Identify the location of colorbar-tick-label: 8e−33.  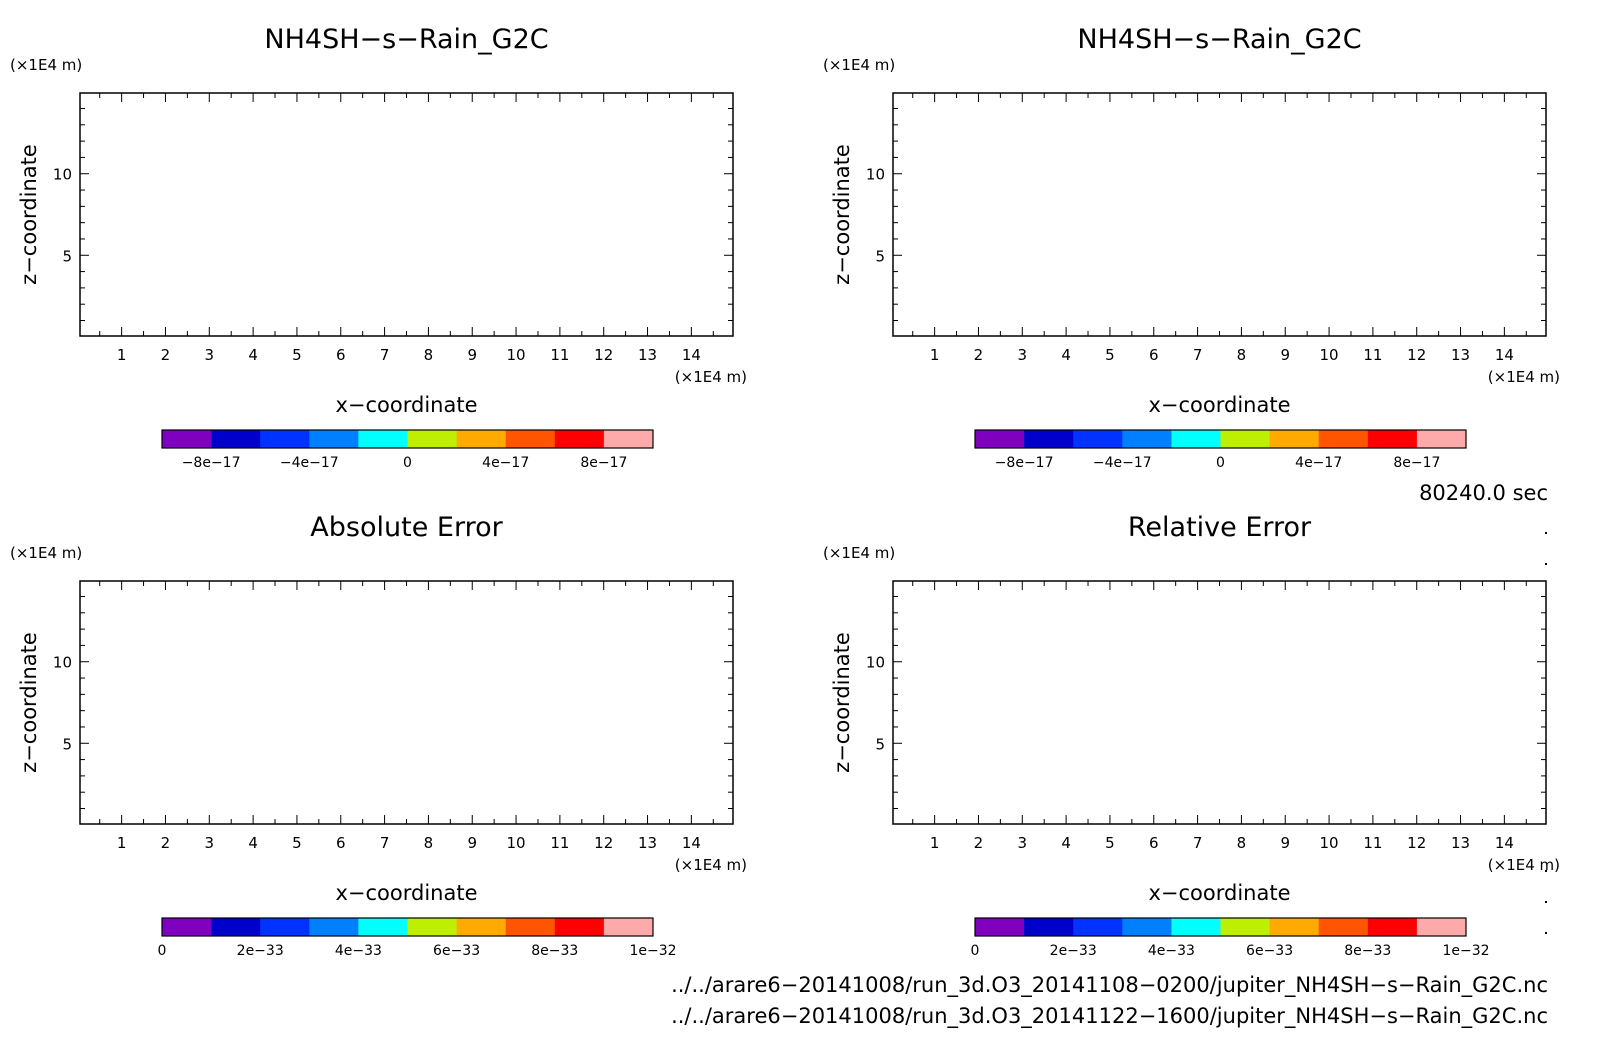
(1367, 951).